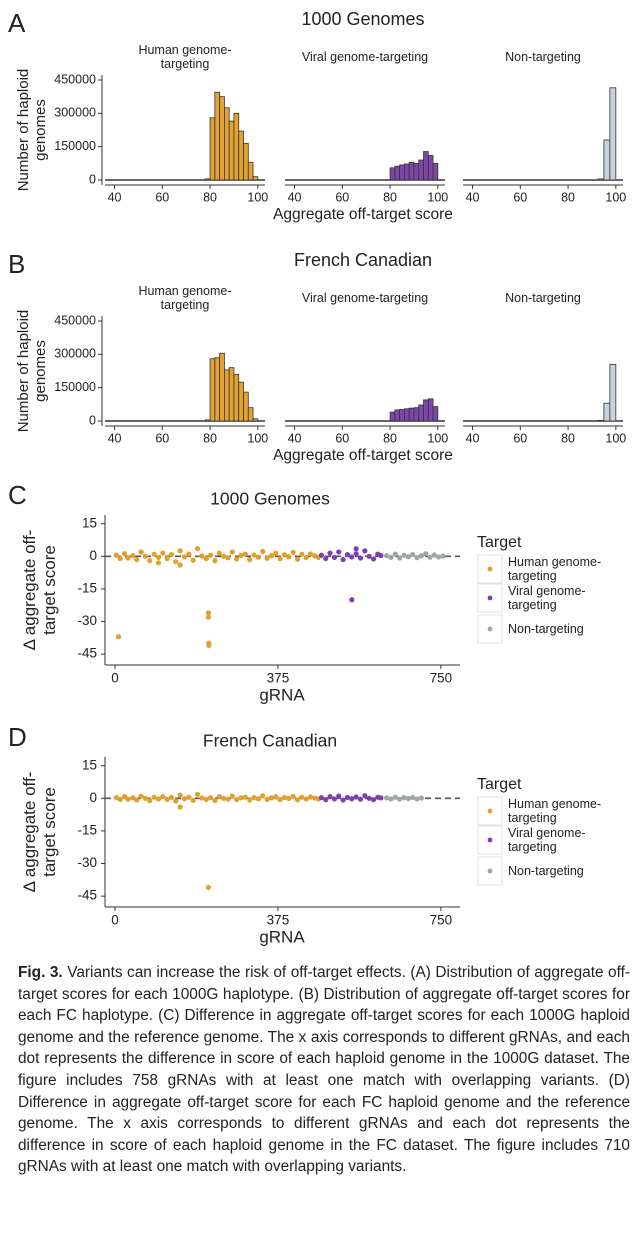 This screenshot has width=640, height=1234. Describe the element at coordinates (547, 840) in the screenshot. I see `legend-label: Viral genome-targeting` at that location.